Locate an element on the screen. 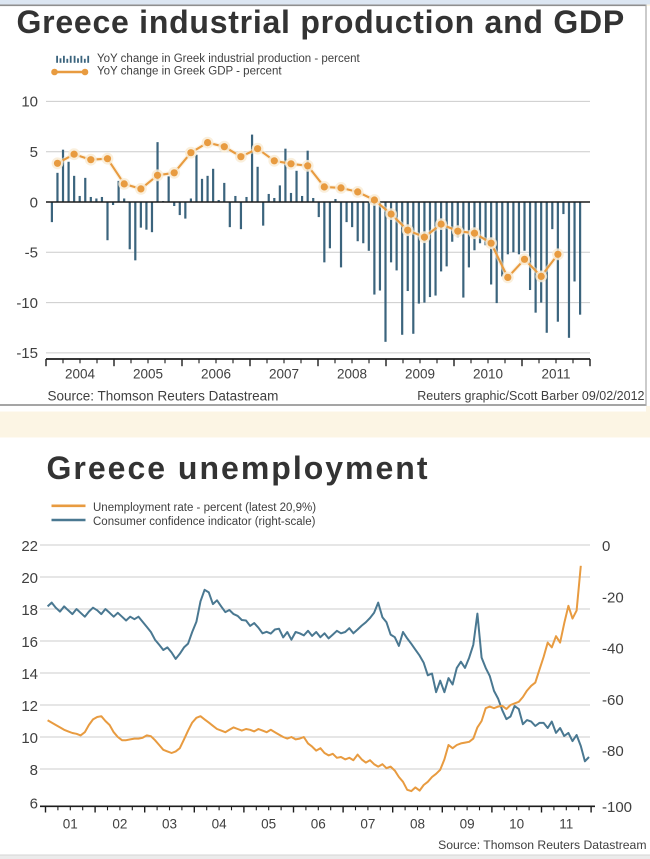 The image size is (650, 859). svg-text: 06 is located at coordinates (318, 823).